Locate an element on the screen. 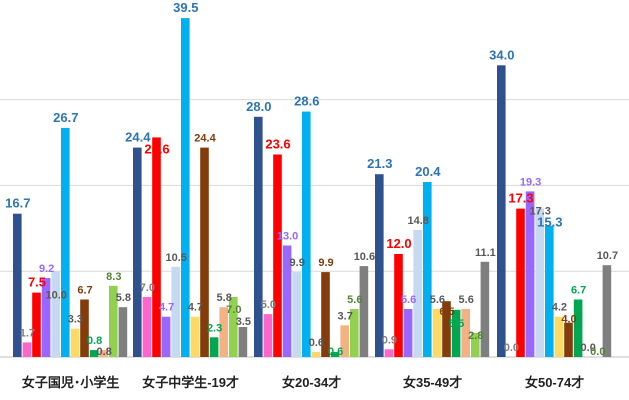 The height and width of the screenshot is (400, 629). value-label-s11-cat-2: 5.6 is located at coordinates (354, 300).